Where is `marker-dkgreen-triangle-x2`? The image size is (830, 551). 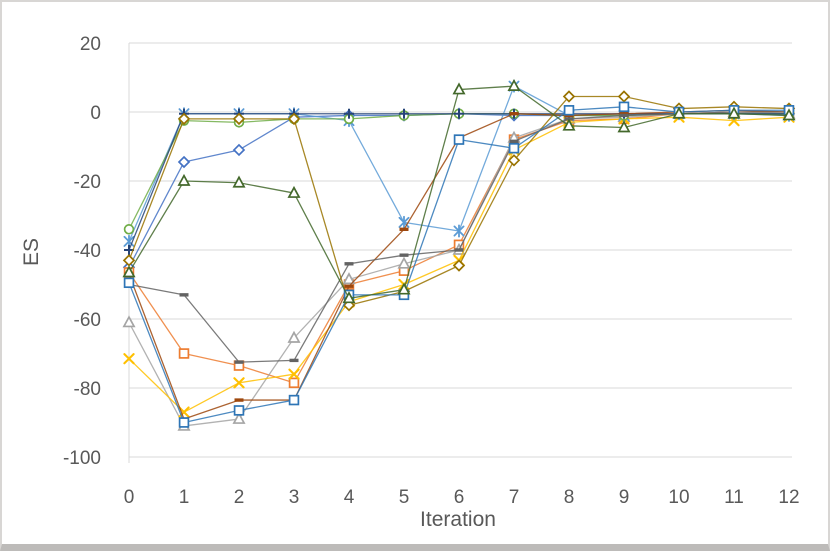 marker-dkgreen-triangle-x2 is located at coordinates (239, 181).